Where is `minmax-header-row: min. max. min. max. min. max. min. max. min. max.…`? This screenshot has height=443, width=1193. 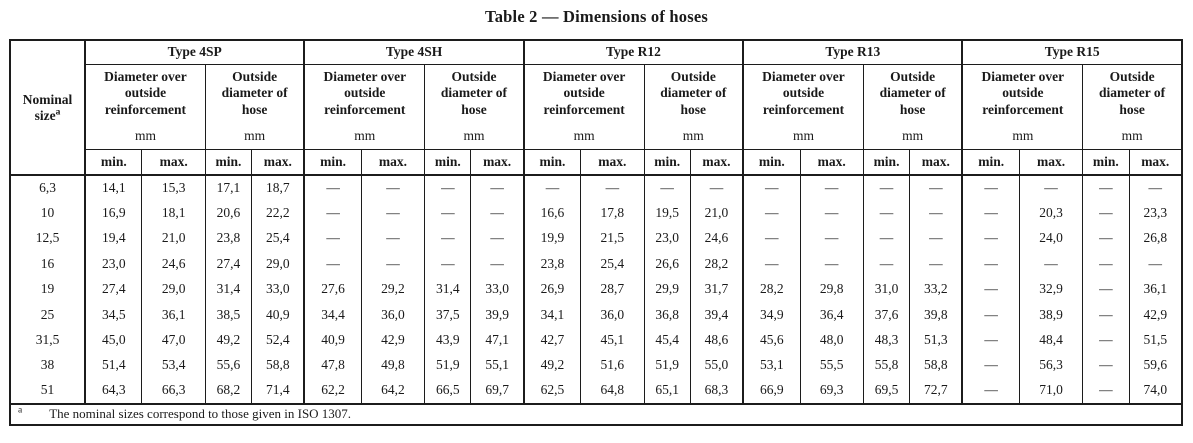
minmax-header-row: min. max. min. max. min. max. min. max. min. max.… is located at coordinates (596, 162).